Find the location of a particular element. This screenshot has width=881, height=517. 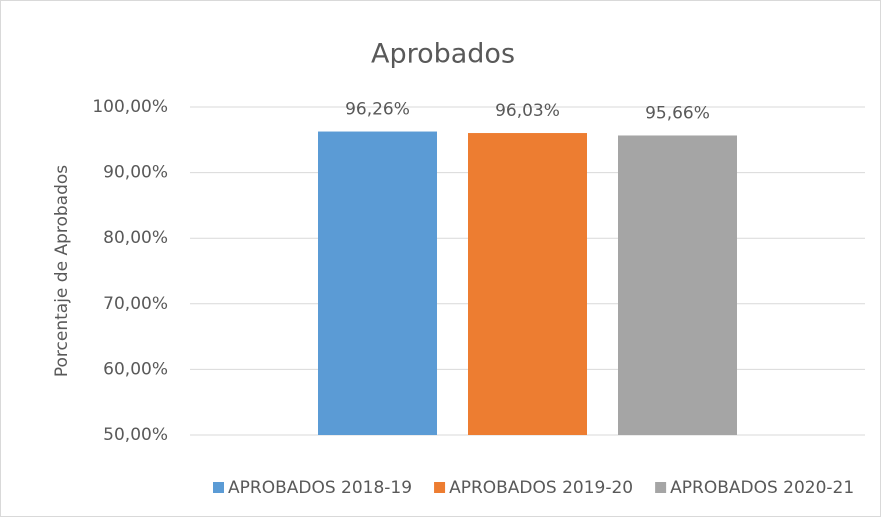

legend-label: APROBADOS 2020-21 is located at coordinates (762, 488).